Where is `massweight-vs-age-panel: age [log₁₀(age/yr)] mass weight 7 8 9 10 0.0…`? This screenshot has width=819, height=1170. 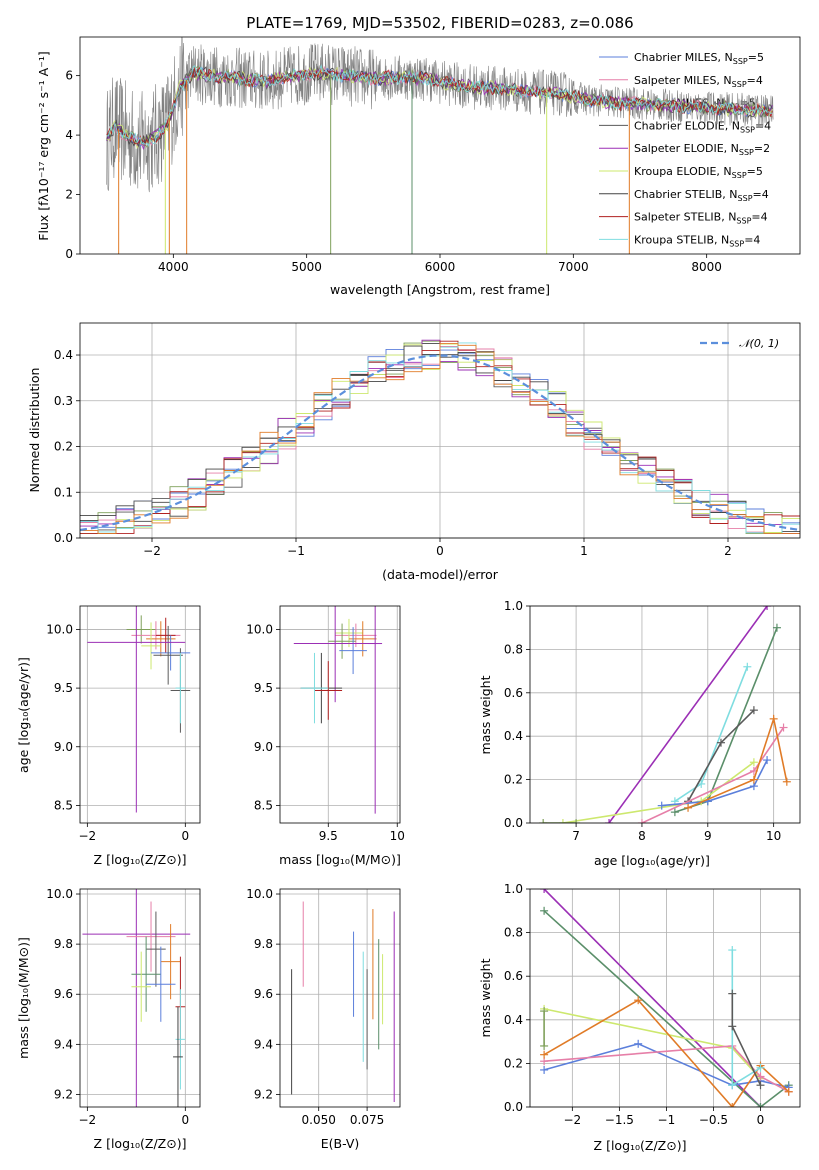
massweight-vs-age-panel: age [log₁₀(age/yr)] mass weight 7 8 9 10 0.0… is located at coordinates (639, 733).